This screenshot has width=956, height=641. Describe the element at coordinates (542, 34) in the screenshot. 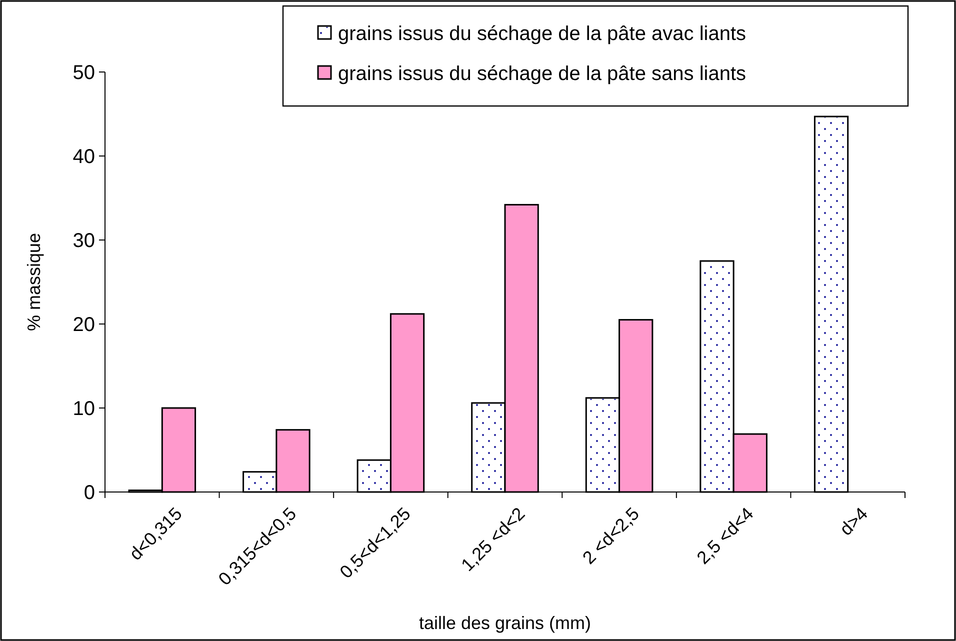

I see `legend-label: grains issus du séchage de la pâte avac liants` at that location.